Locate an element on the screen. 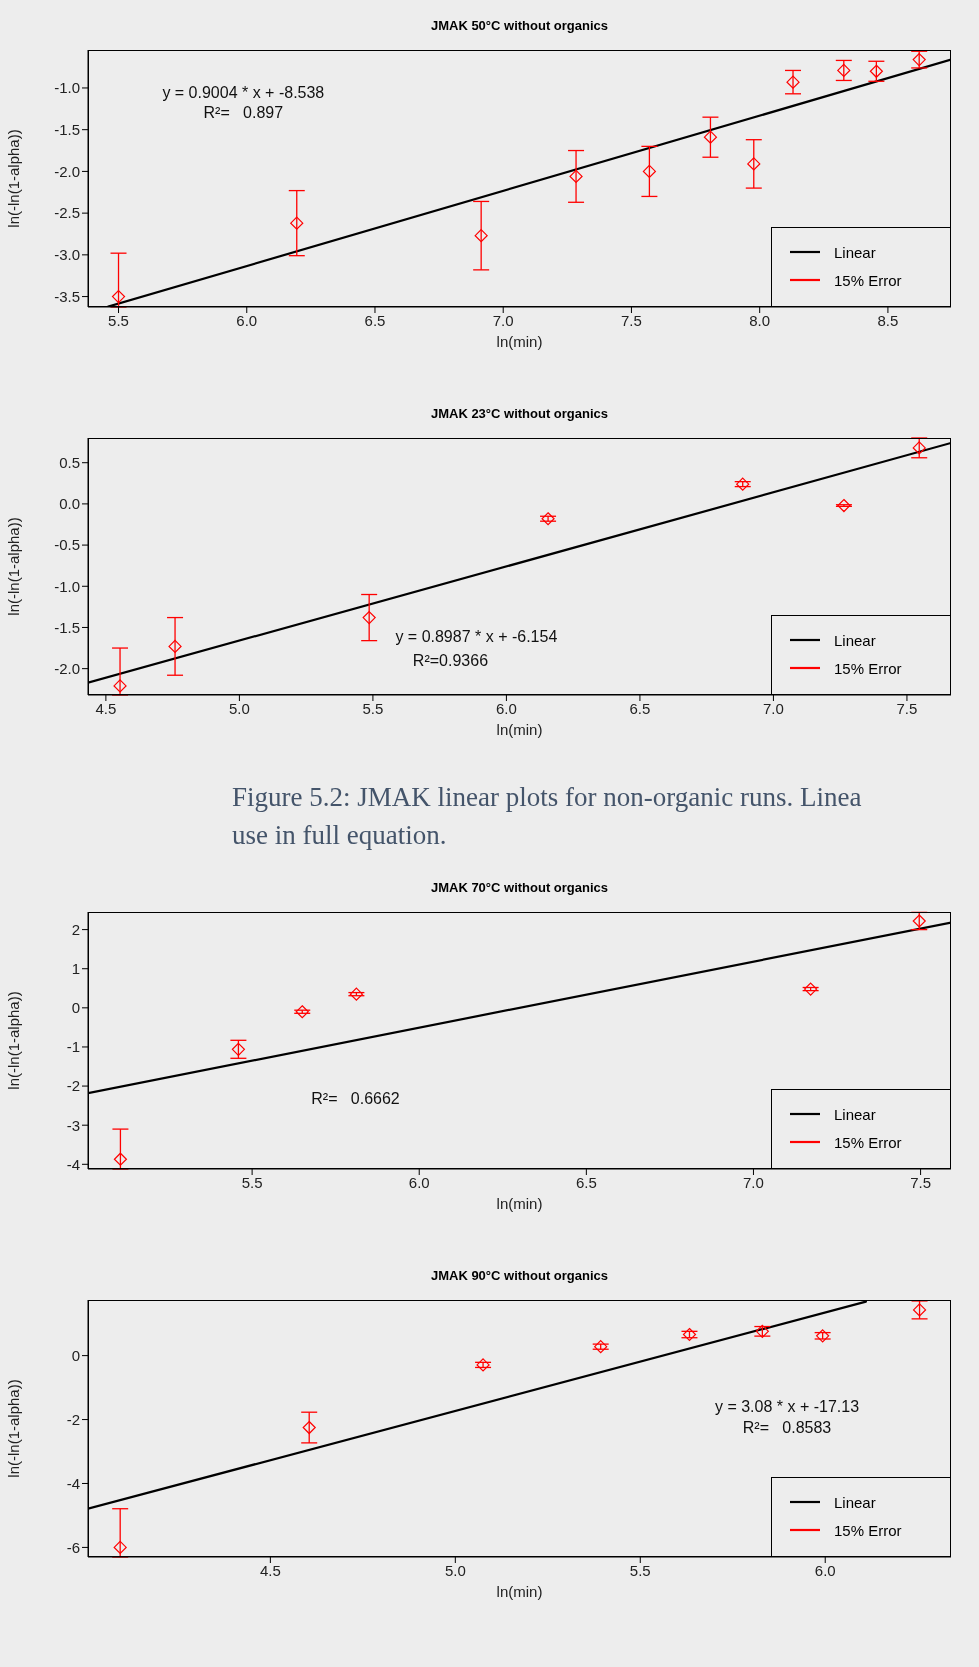  annotation: R²= 0.6662 is located at coordinates (355, 1098).